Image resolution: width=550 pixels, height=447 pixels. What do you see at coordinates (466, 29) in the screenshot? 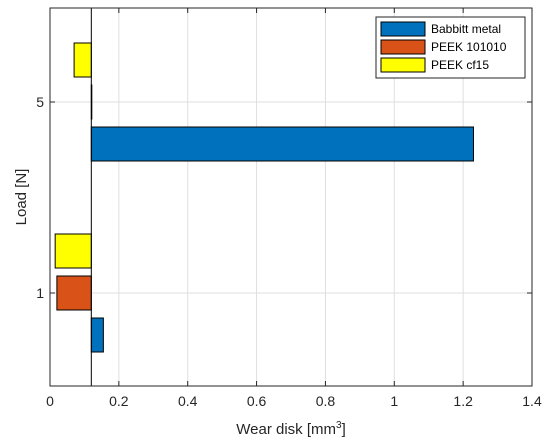
I see `legend-label: Babbitt metal` at bounding box center [466, 29].